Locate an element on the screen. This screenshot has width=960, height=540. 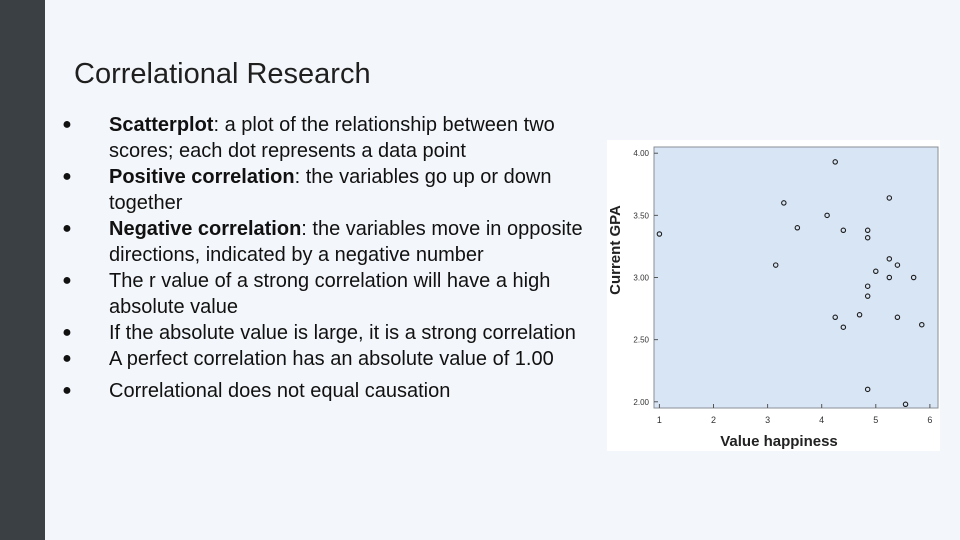
plot-area is located at coordinates (796, 277).